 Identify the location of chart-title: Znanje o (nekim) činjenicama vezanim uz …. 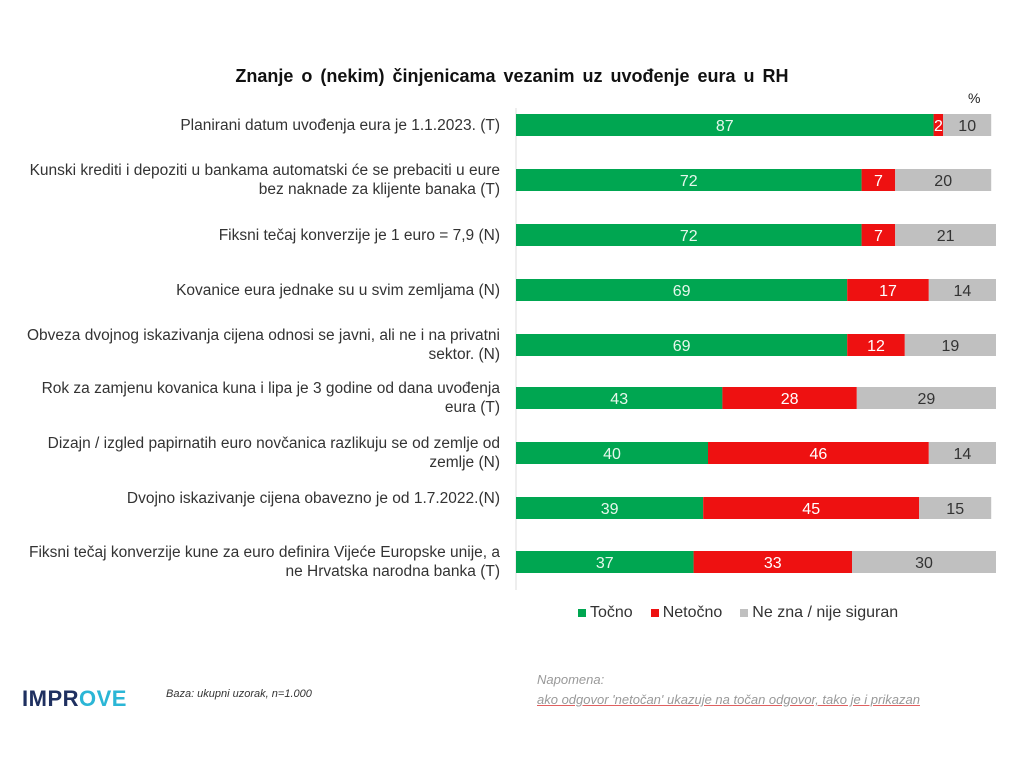
(512, 76).